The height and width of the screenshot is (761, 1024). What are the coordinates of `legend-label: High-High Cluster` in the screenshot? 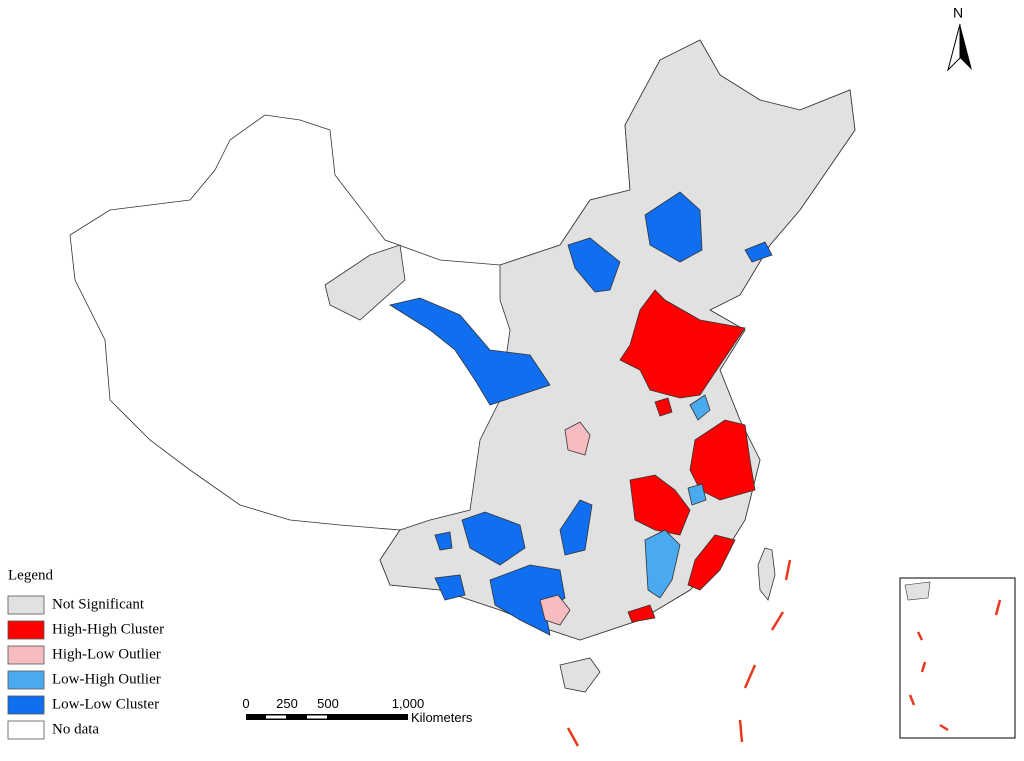 It's located at (108, 629).